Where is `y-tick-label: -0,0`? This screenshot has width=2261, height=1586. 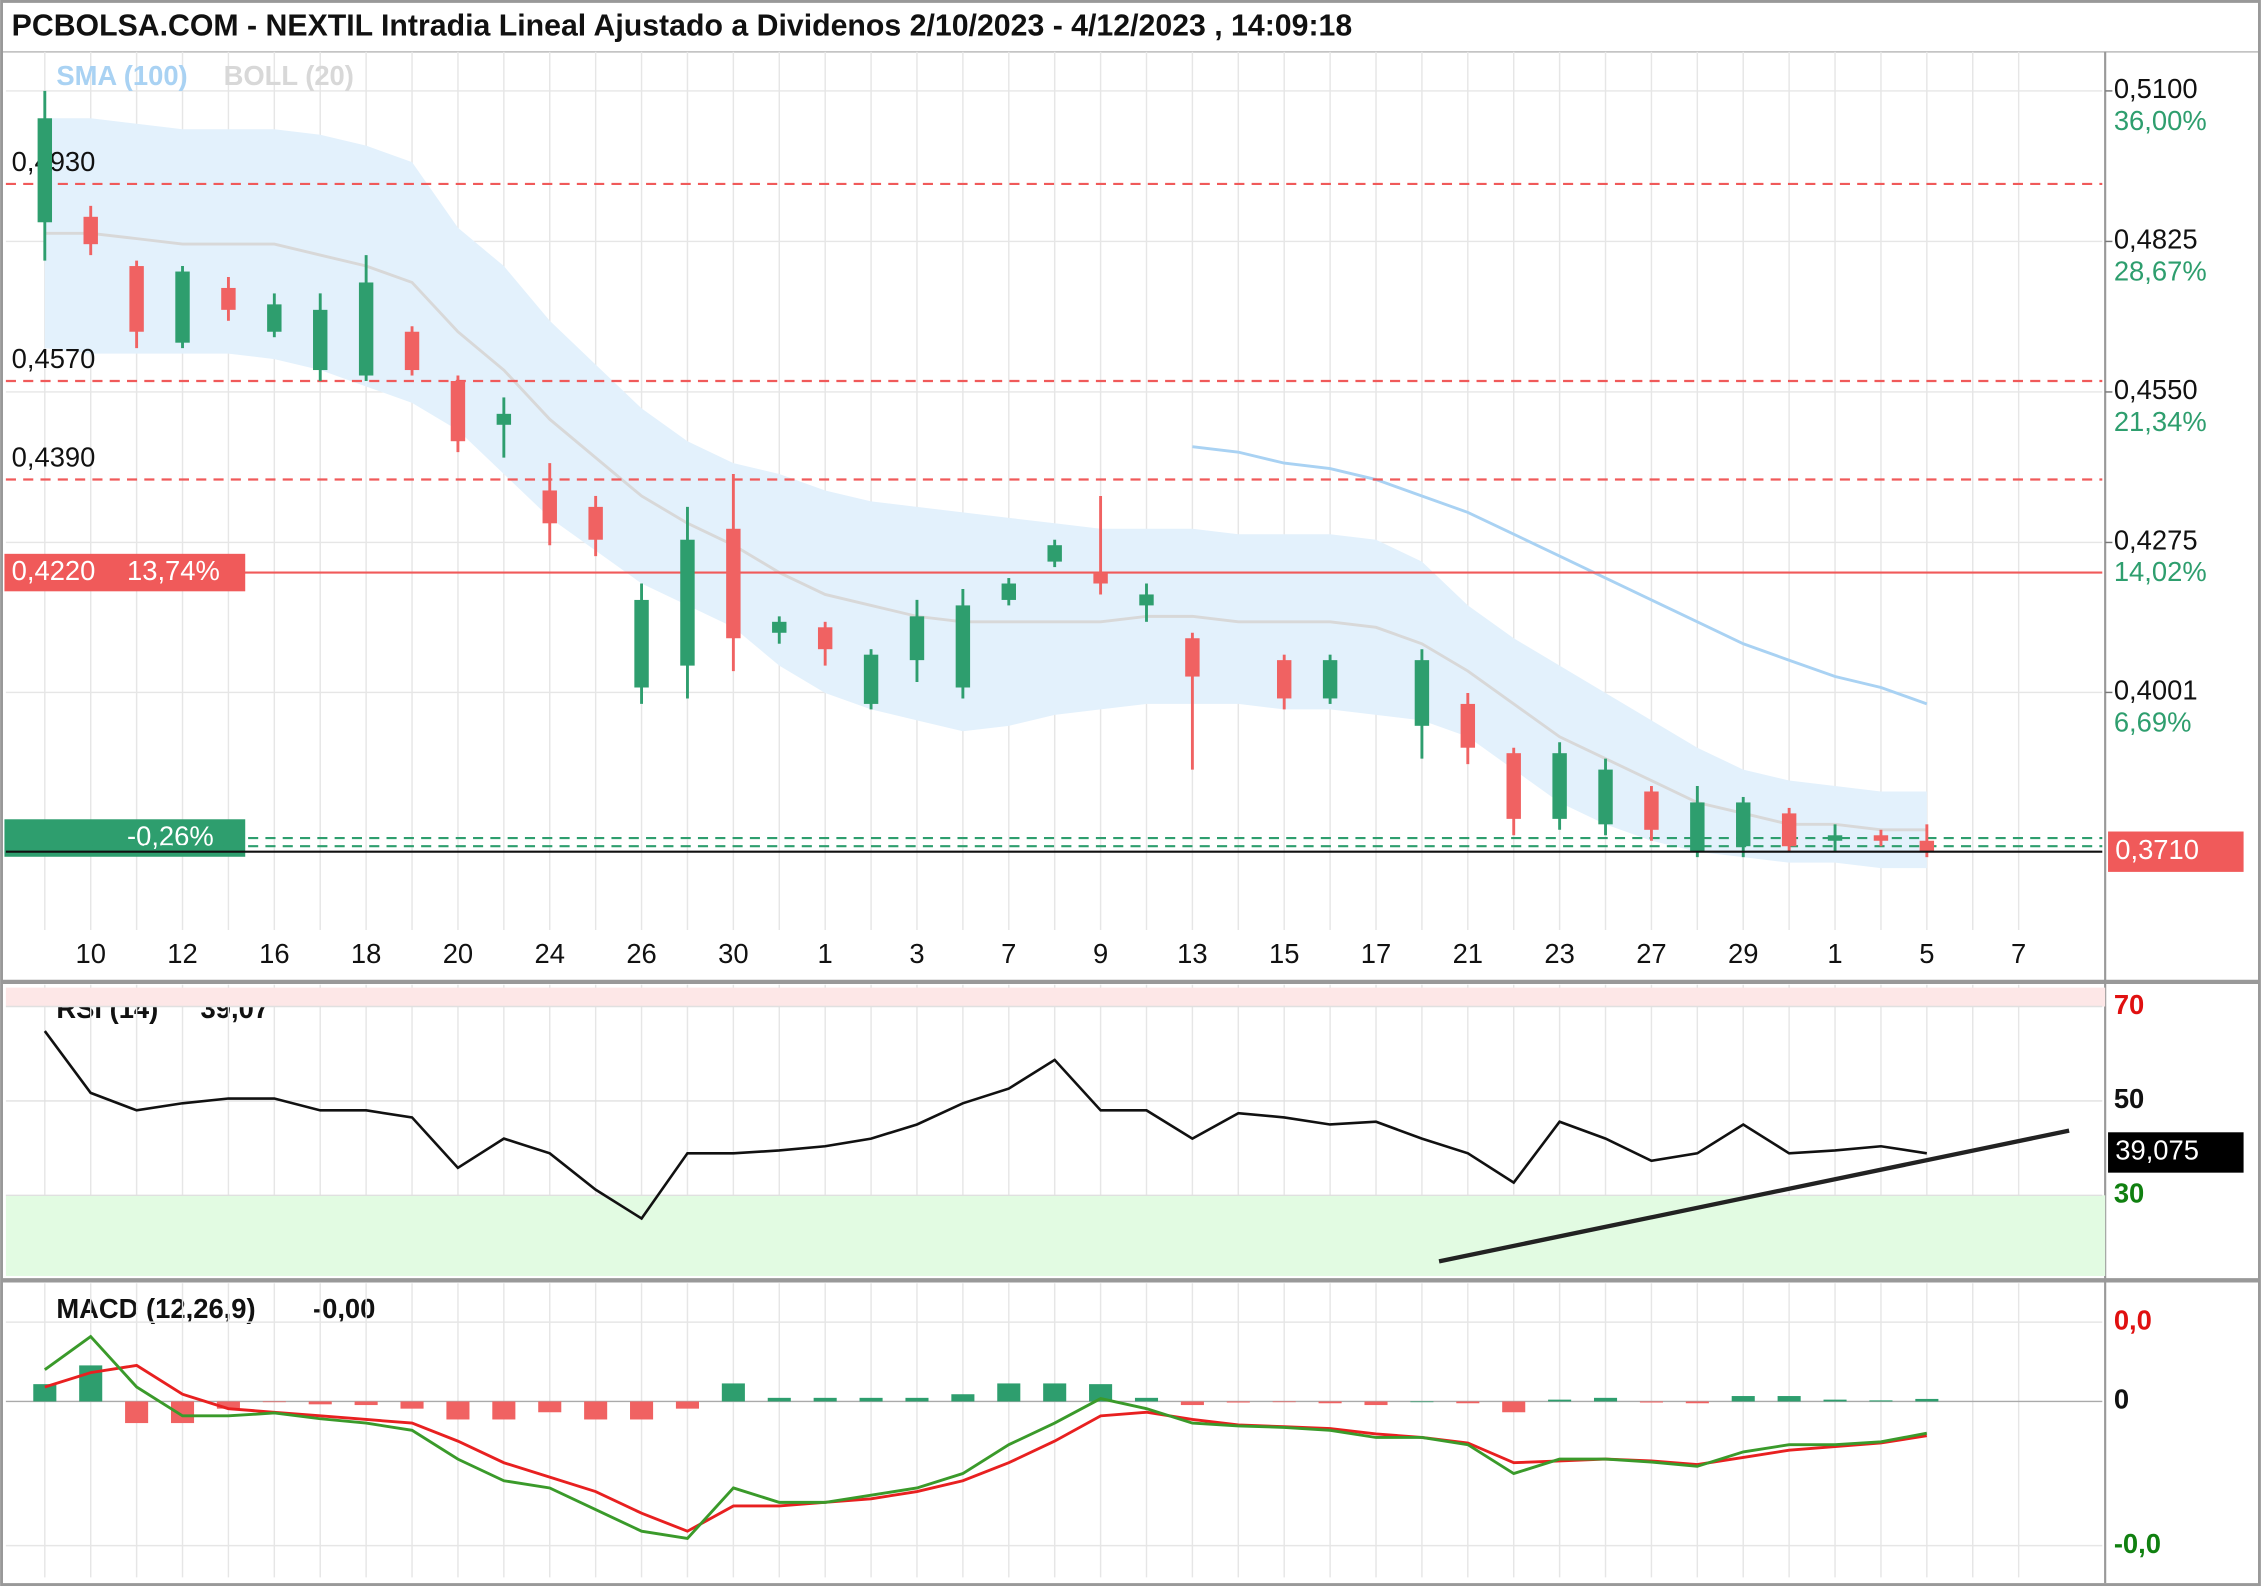
y-tick-label: -0,0 is located at coordinates (2137, 1543).